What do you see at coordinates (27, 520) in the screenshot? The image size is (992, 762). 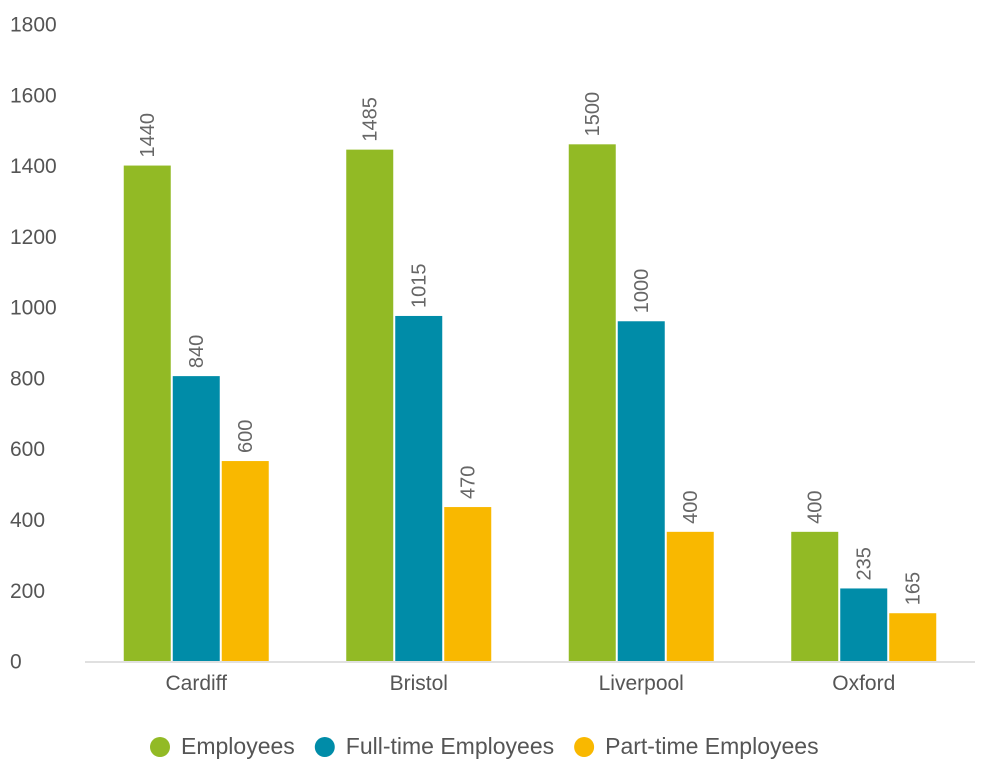 I see `y-tick-label-400: 400` at bounding box center [27, 520].